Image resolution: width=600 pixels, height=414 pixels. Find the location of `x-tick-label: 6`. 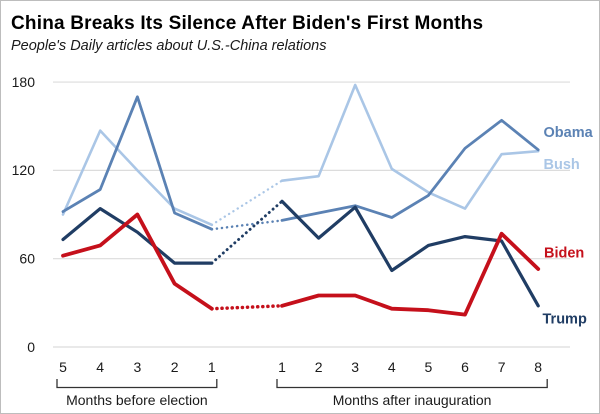

x-tick-label: 6 is located at coordinates (465, 367).